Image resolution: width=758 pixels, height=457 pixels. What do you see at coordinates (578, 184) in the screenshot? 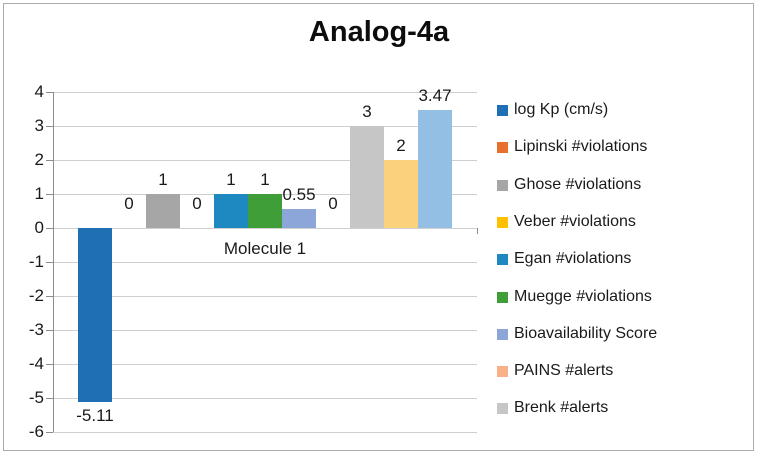
I see `legend-label: Ghose #violations` at bounding box center [578, 184].